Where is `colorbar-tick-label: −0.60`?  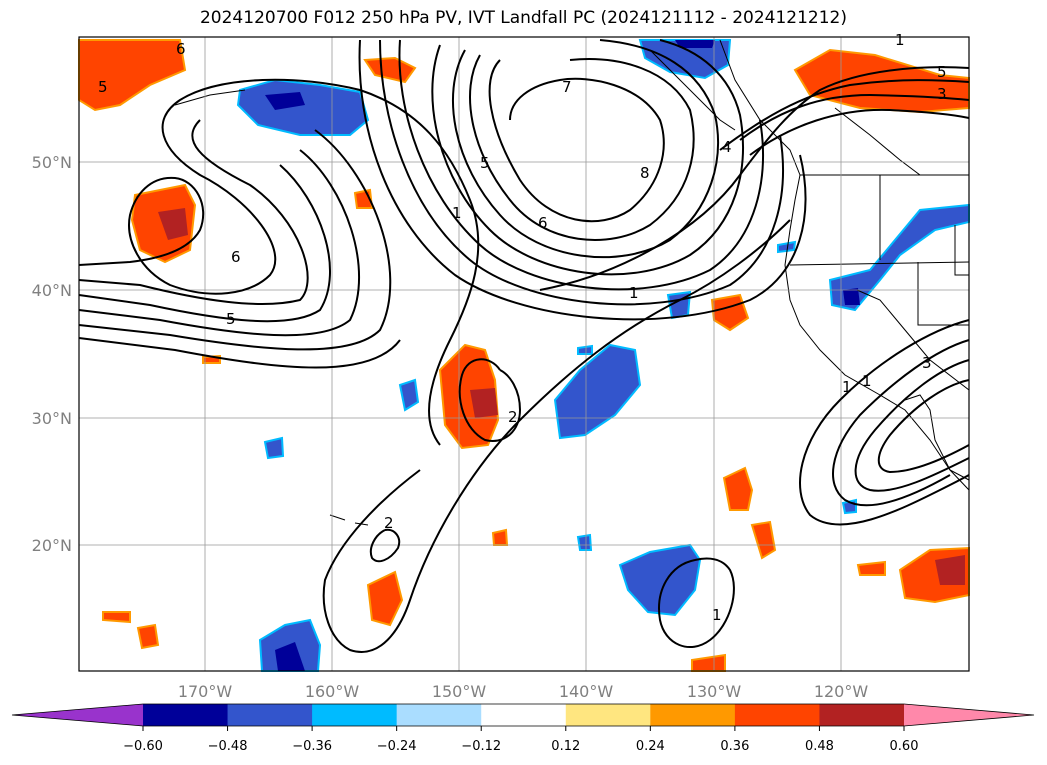 colorbar-tick-label: −0.60 is located at coordinates (143, 746).